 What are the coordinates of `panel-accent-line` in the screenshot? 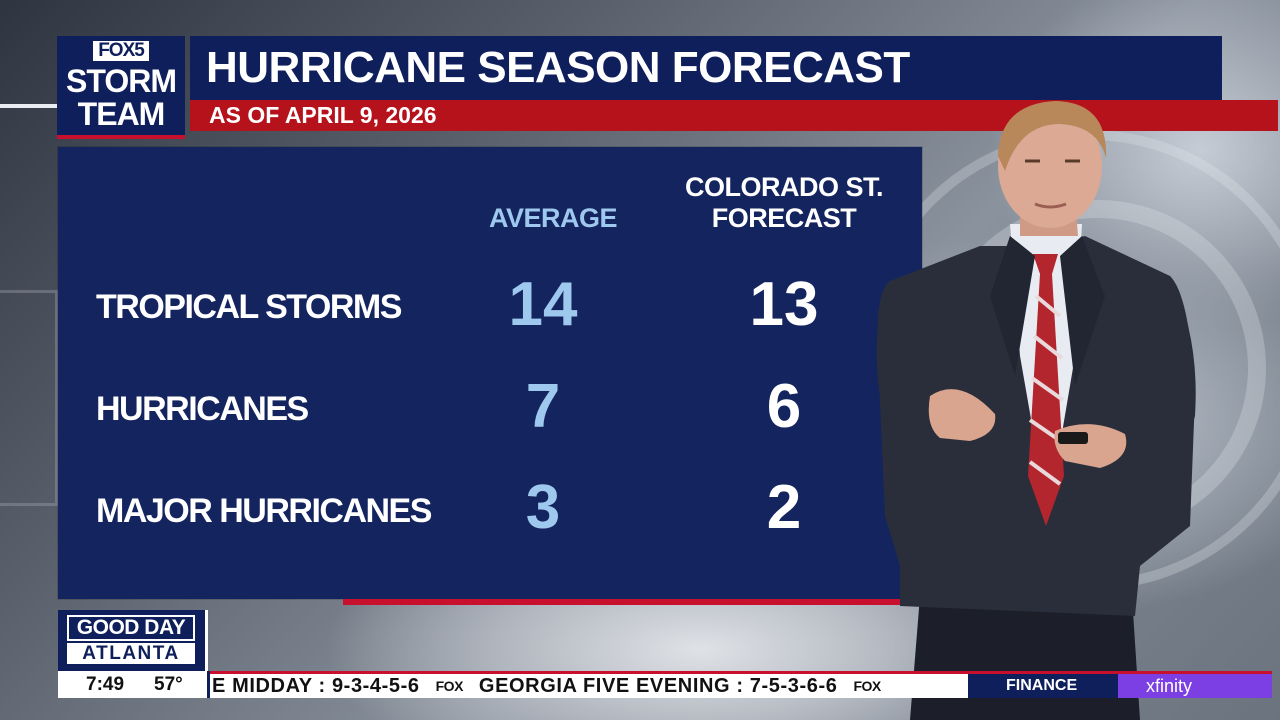 It's located at (629, 602).